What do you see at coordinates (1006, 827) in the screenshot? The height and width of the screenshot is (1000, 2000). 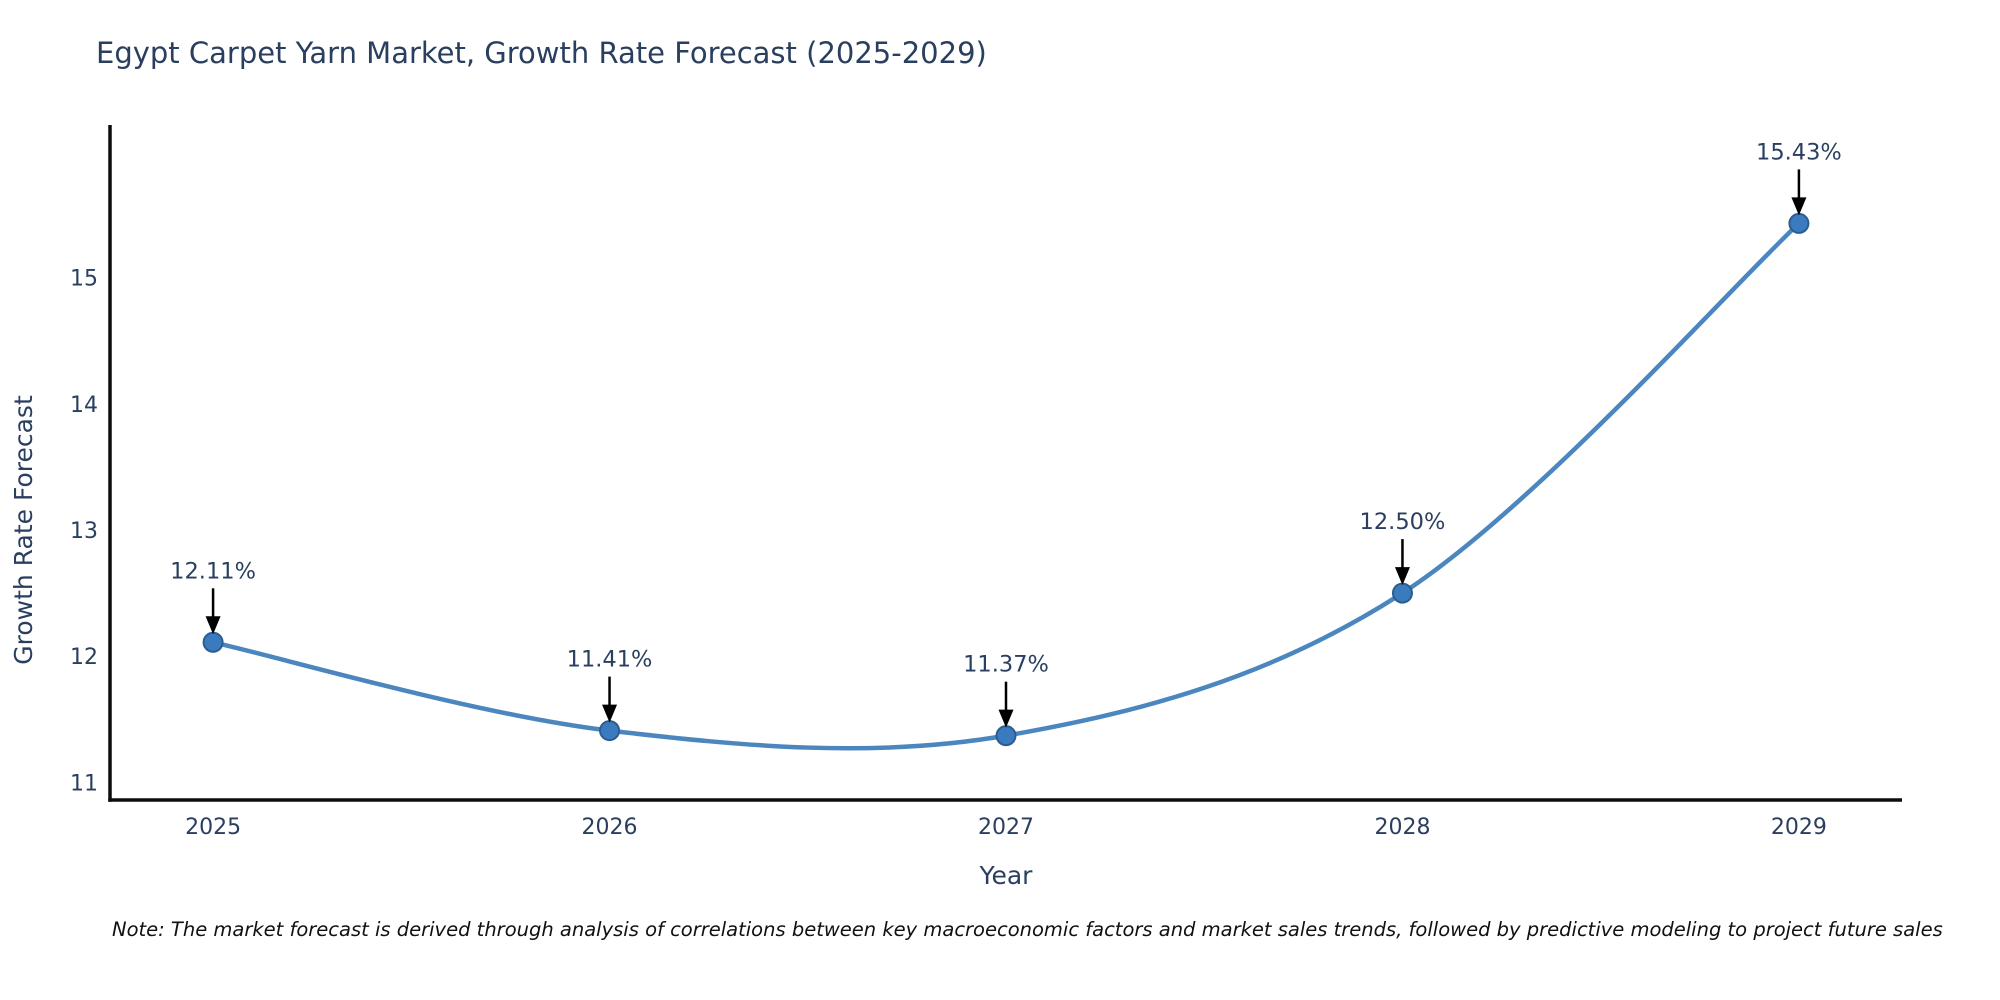 I see `x-tick-label: 2027` at bounding box center [1006, 827].